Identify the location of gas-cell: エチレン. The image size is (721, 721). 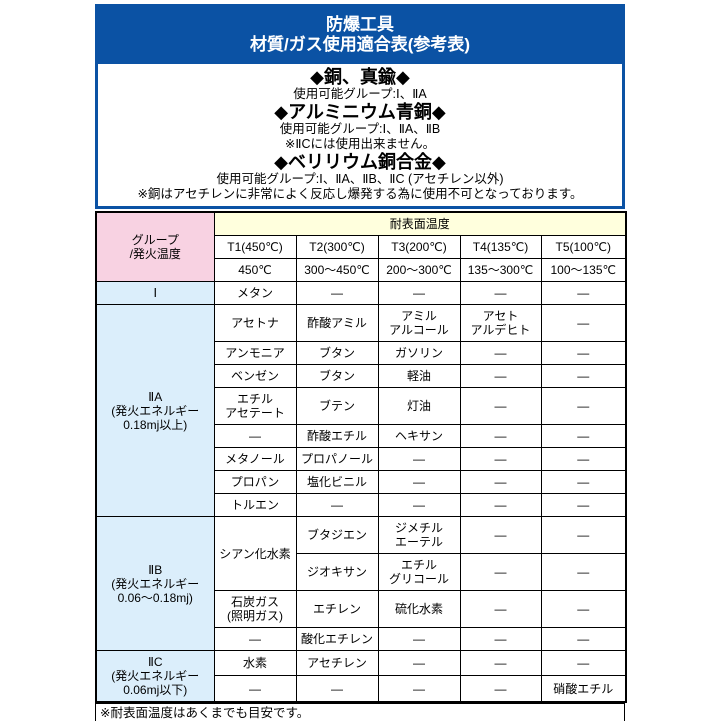
(337, 609).